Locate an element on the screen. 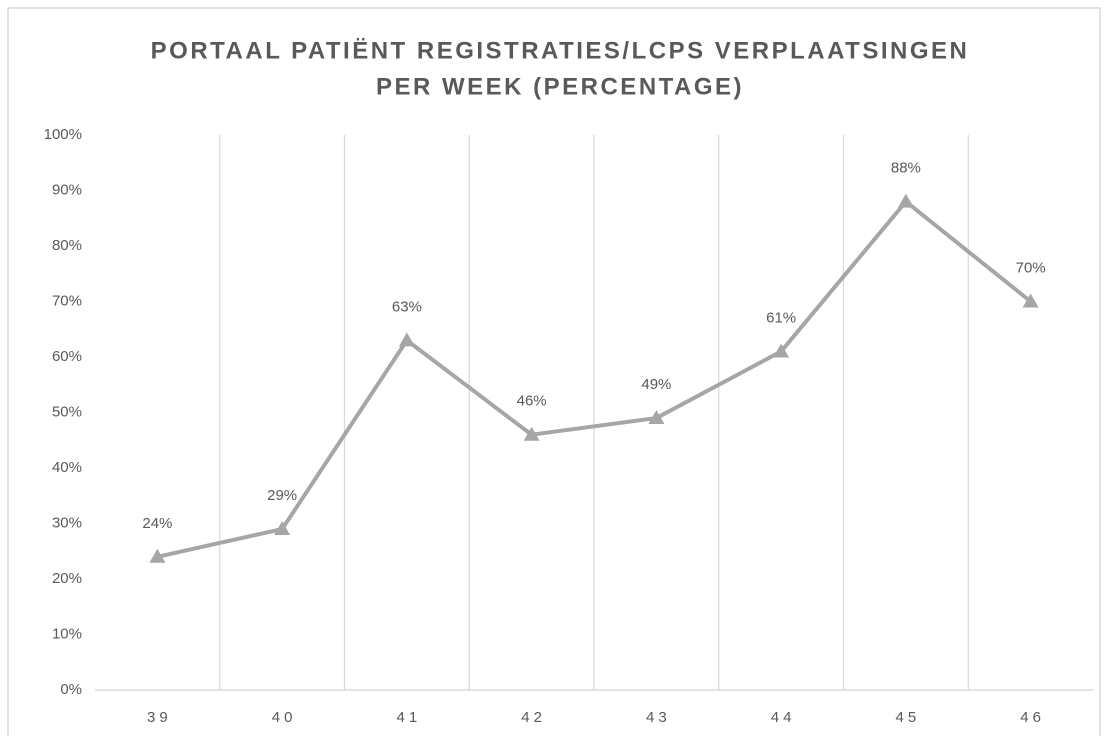  y-tick-label: 100% is located at coordinates (63, 134).